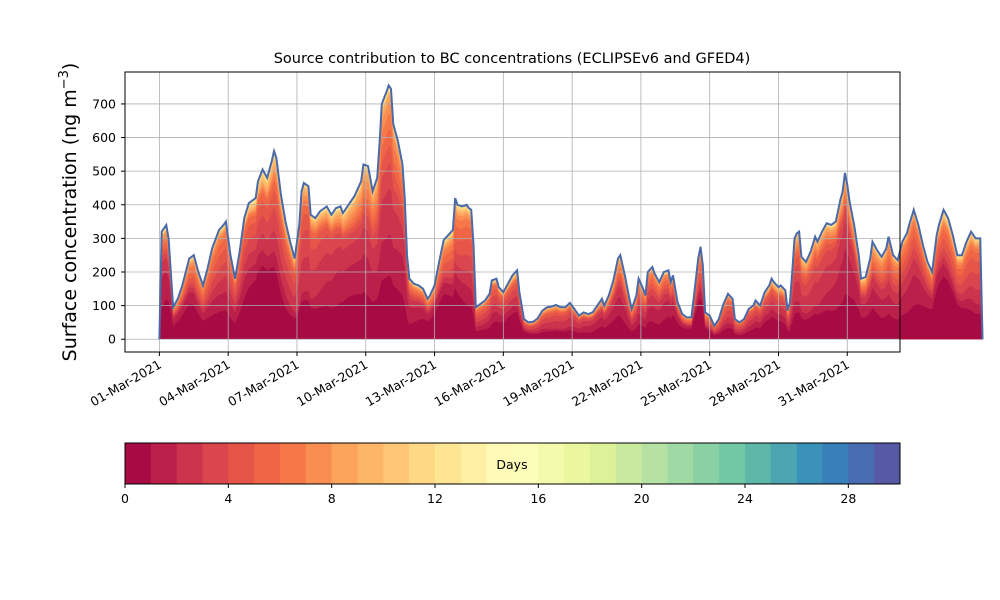 Image resolution: width=1000 pixels, height=600 pixels. I want to click on y-tick-label: 400, so click(104, 204).